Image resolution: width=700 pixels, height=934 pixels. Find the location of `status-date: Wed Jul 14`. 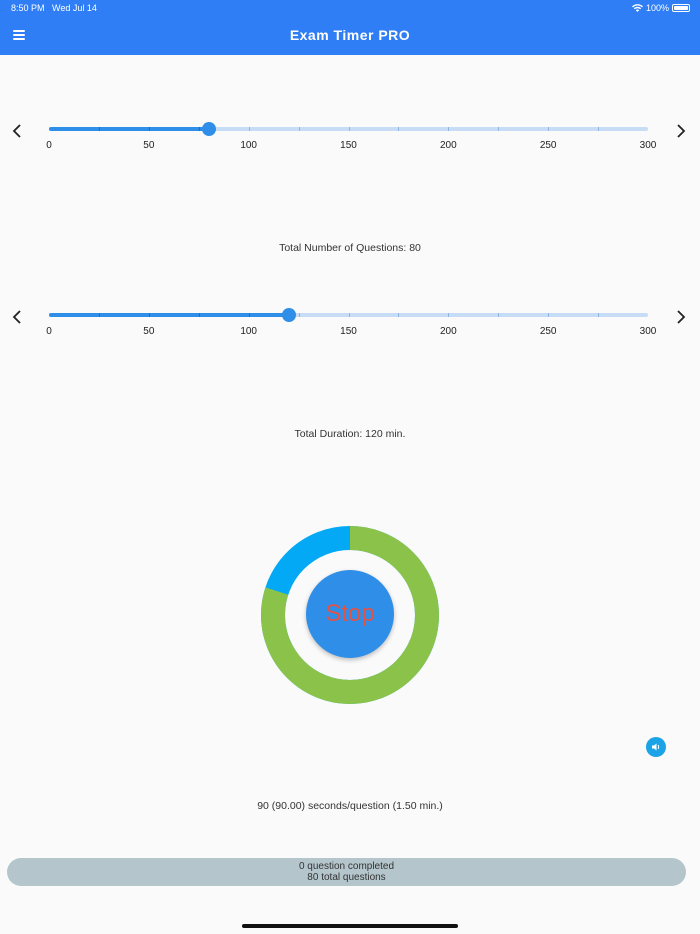

status-date: Wed Jul 14 is located at coordinates (74, 8).